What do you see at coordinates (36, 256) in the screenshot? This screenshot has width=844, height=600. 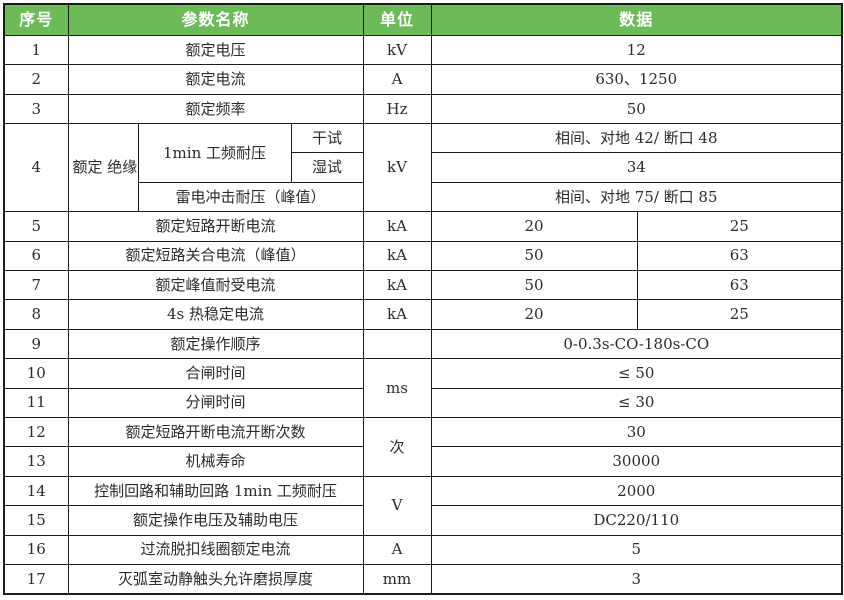 I see `row-6-no: 6` at bounding box center [36, 256].